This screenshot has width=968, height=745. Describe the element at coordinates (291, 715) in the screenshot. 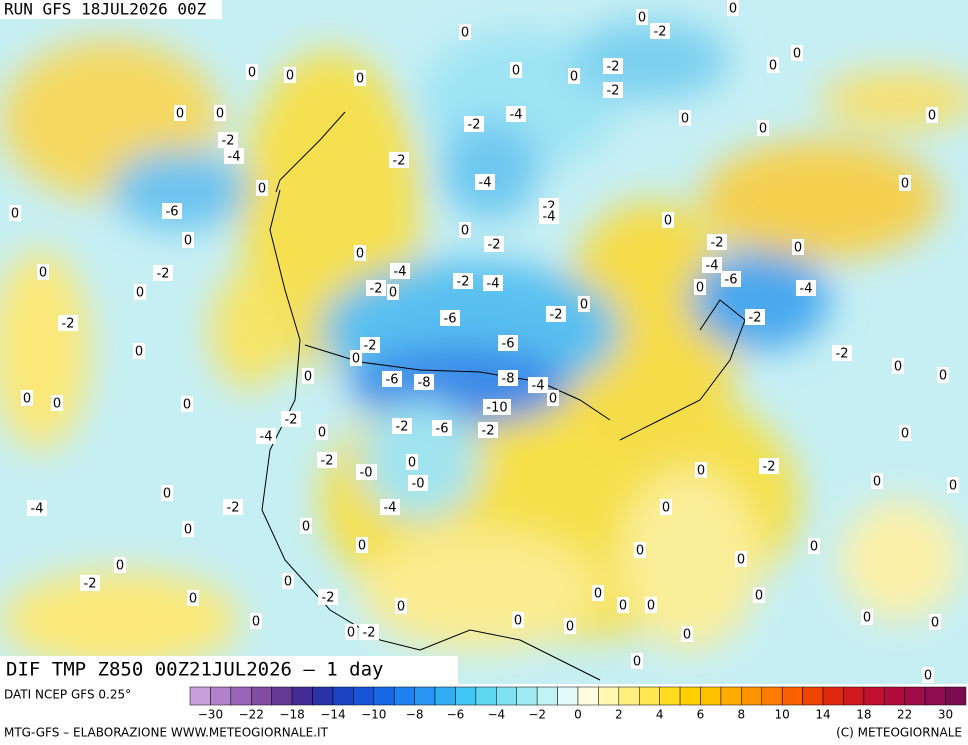

I see `colorbar-label: −18` at that location.